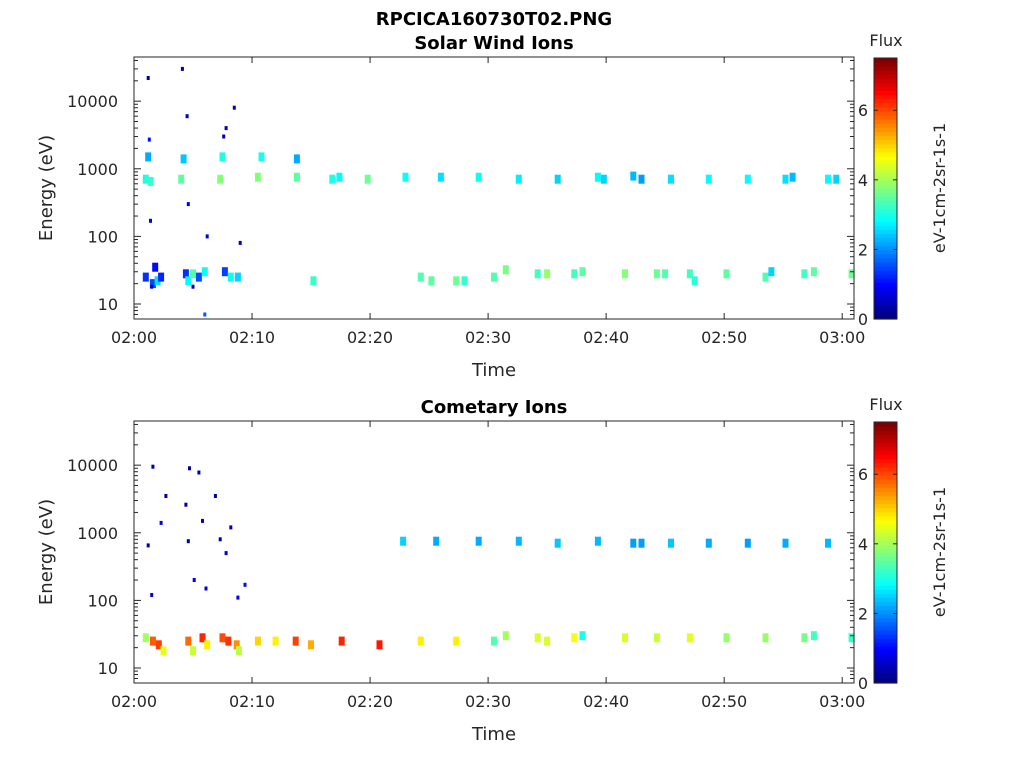 Image resolution: width=1024 pixels, height=768 pixels. Describe the element at coordinates (493, 734) in the screenshot. I see `x-axis-label: Time` at that location.